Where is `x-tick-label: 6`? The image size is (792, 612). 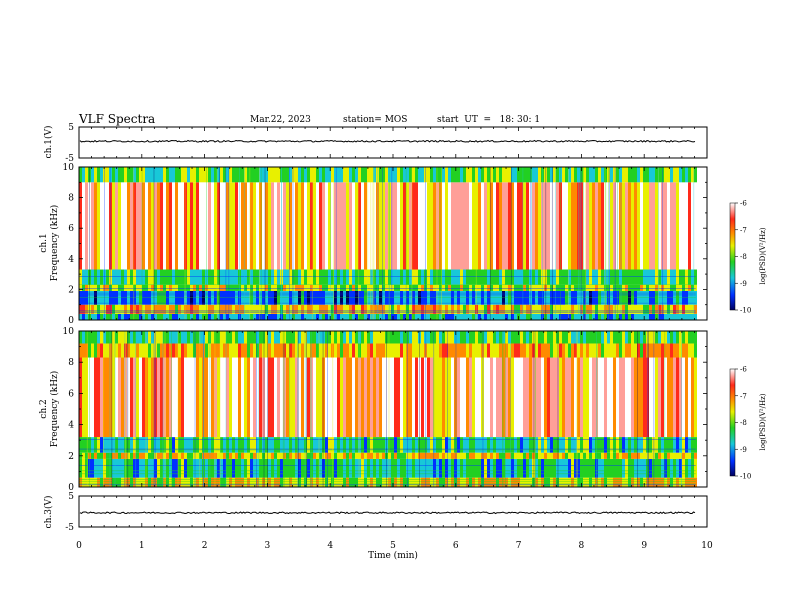
x-tick-label: 6 is located at coordinates (456, 546).